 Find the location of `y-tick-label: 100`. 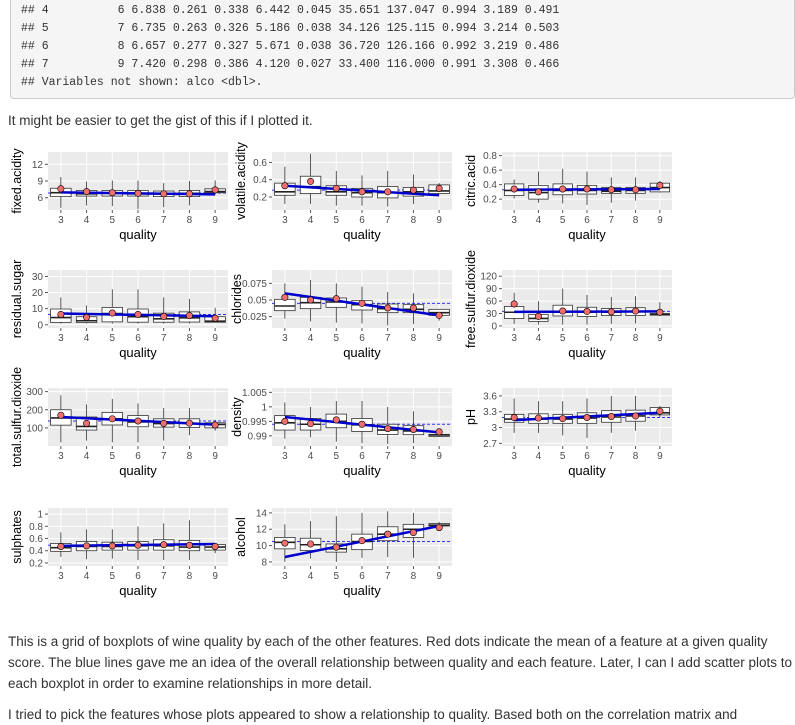

y-tick-label: 100 is located at coordinates (34, 428).